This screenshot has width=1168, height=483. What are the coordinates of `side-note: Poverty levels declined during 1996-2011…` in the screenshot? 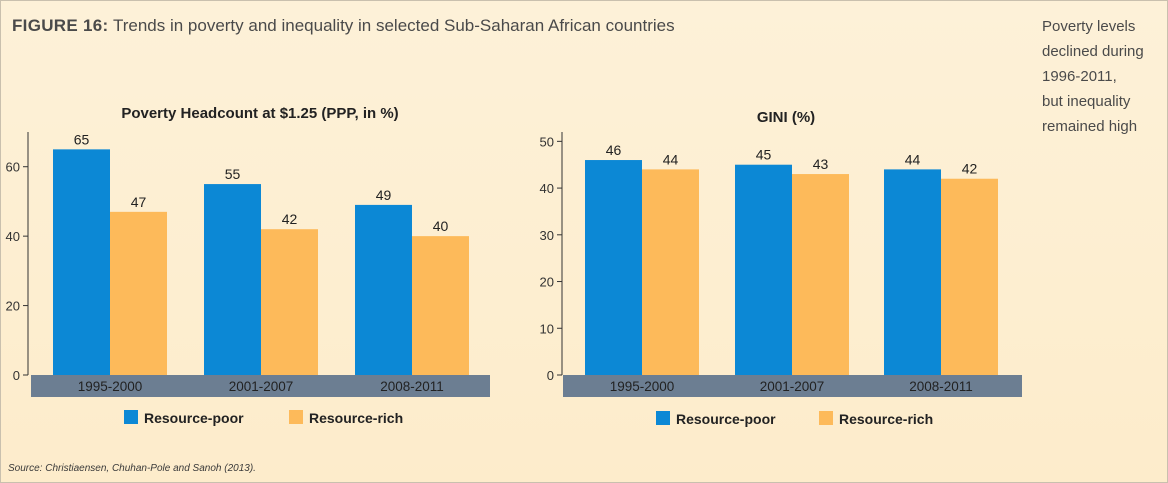 It's located at (1103, 76).